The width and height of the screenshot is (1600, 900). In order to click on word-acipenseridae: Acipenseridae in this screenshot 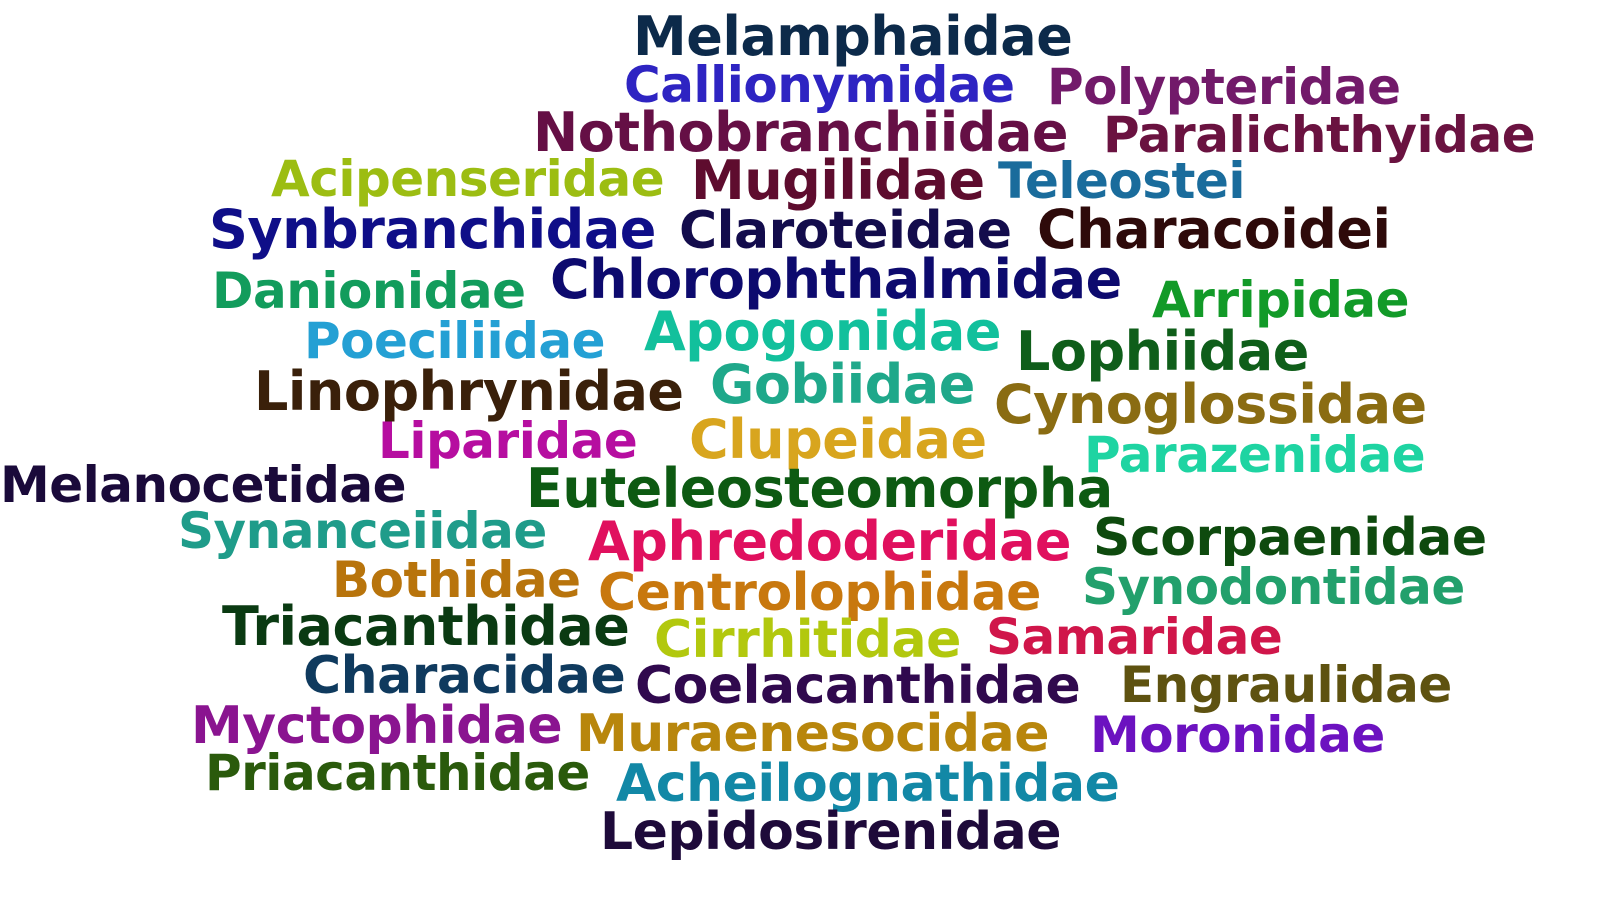, I will do `click(468, 179)`.